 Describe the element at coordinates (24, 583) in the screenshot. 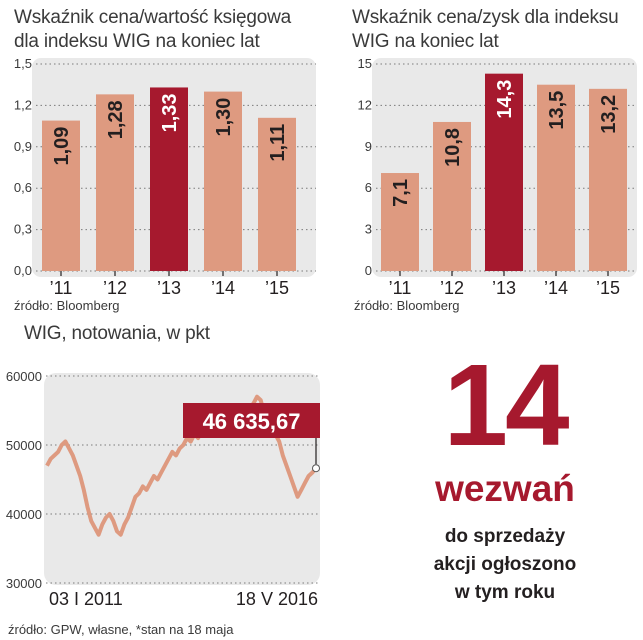

I see `chart3-ytick-label: 30000` at that location.